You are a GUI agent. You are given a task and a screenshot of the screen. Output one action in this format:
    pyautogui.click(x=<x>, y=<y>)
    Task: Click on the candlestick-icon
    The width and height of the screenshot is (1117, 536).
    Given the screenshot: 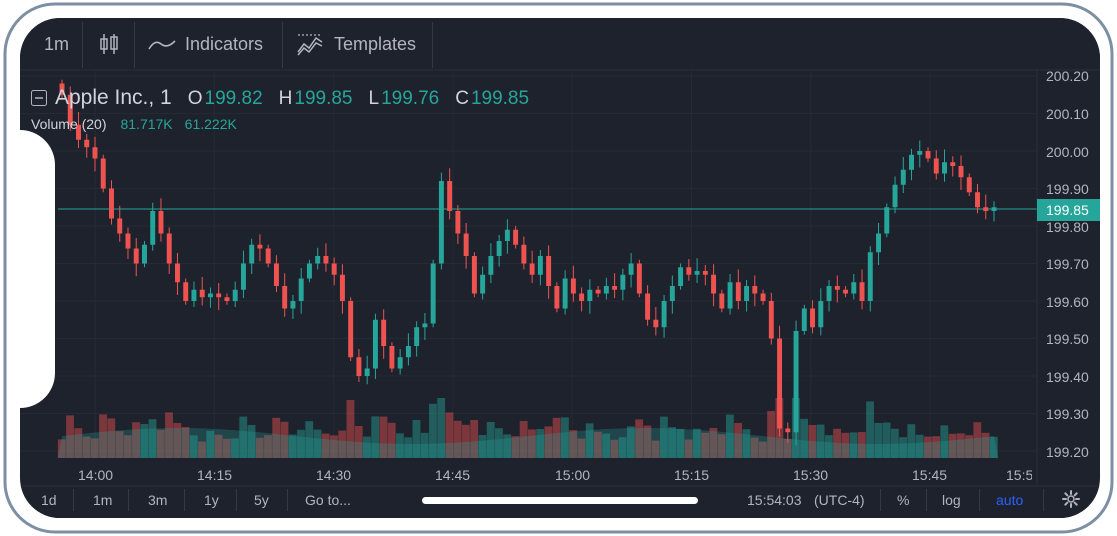 What is the action you would take?
    pyautogui.click(x=109, y=44)
    